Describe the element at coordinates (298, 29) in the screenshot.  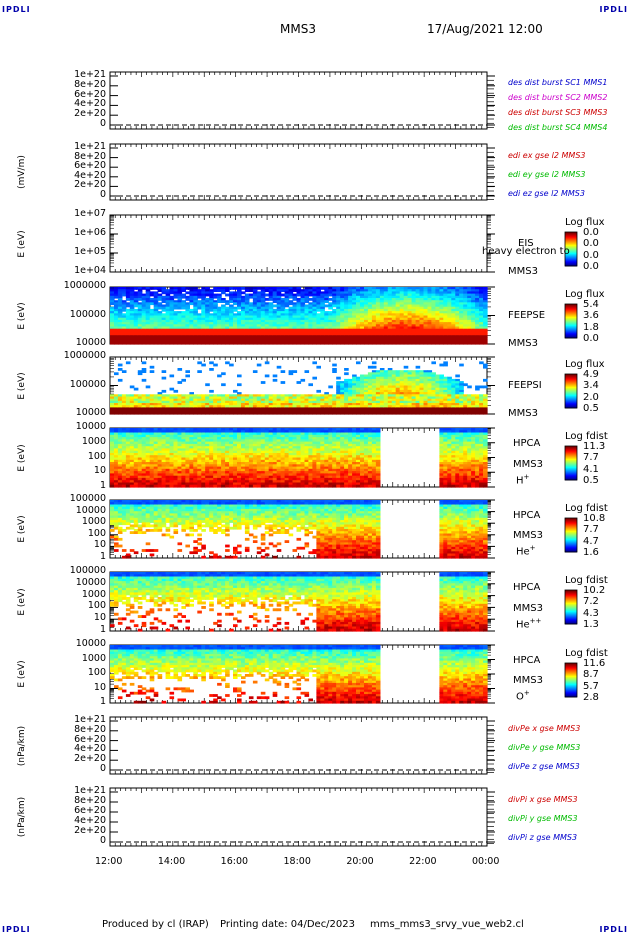
I see `mission-title: MMS3` at that location.